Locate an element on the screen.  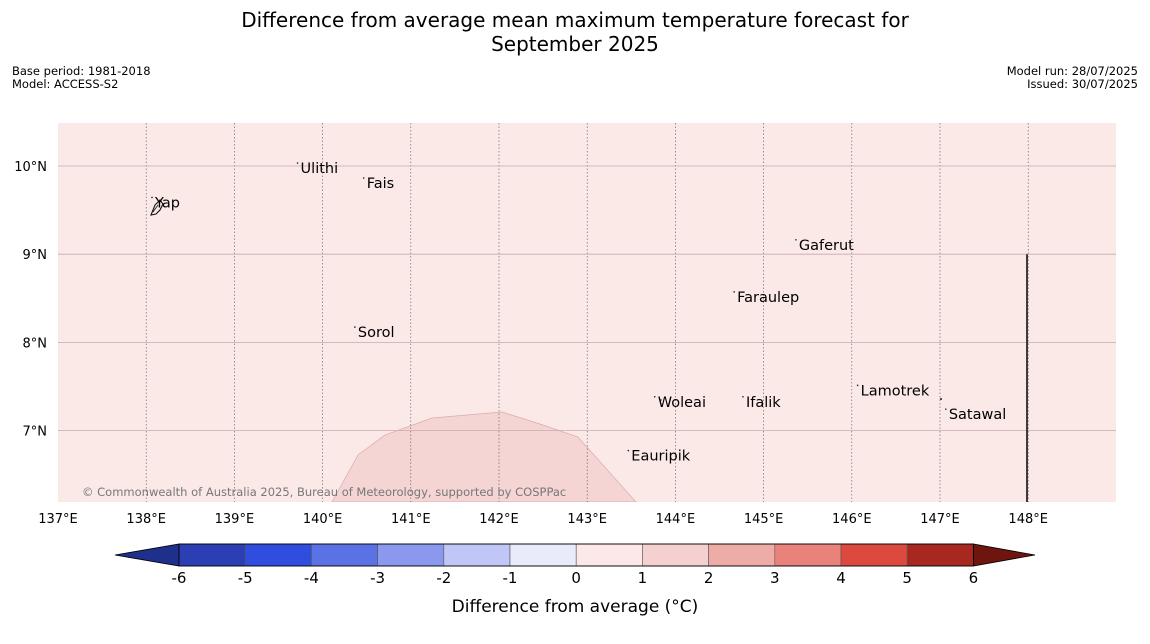
lon-tick-label: 142°E is located at coordinates (499, 519).